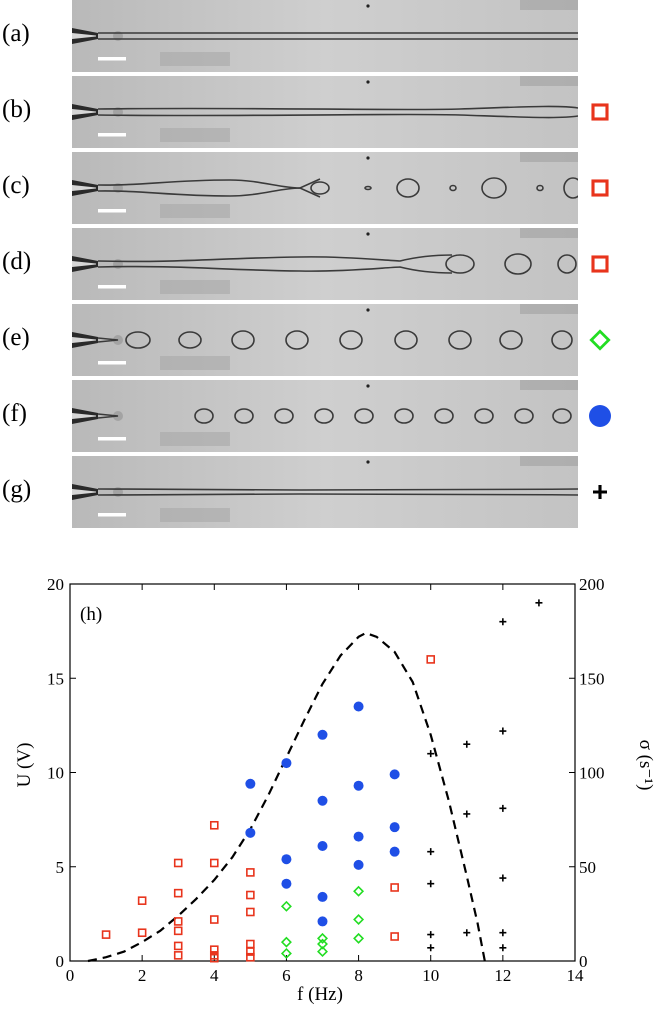  What do you see at coordinates (645, 765) in the screenshot?
I see `y2-axis-title: σ (s⁻¹)` at bounding box center [645, 765].